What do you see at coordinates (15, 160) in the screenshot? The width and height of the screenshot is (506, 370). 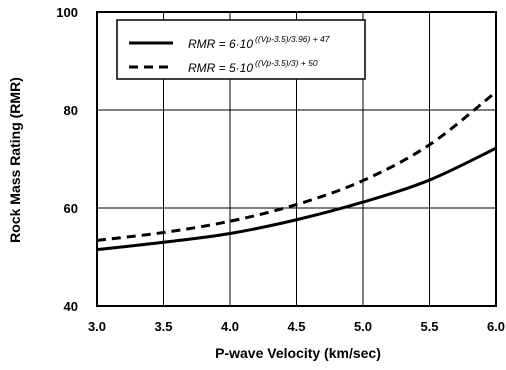 I see `y-axis-title: Rock Mass Rating (RMR)` at bounding box center [15, 160].